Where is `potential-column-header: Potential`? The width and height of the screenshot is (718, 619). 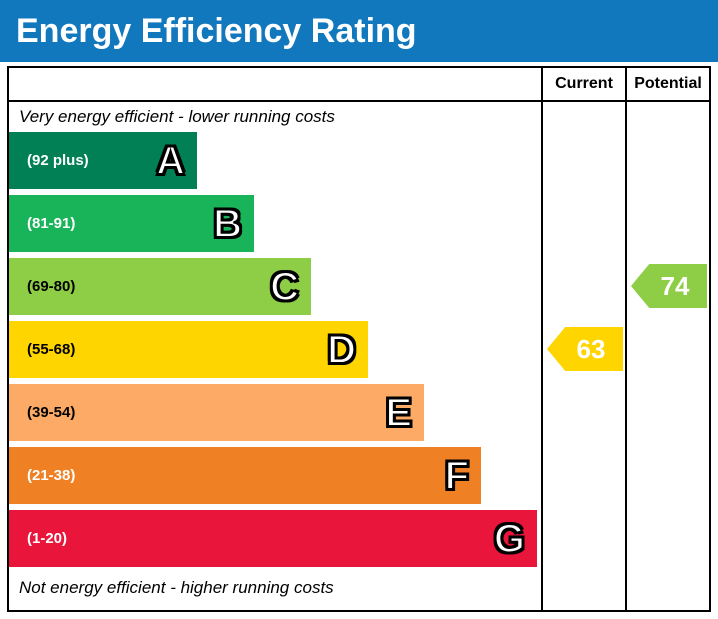
potential-column-header: Potential is located at coordinates (667, 85).